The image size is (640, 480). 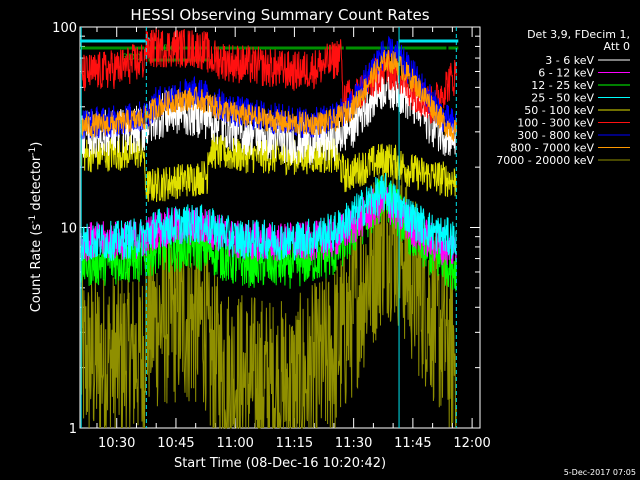 I want to click on series-line-50_100keV, so click(x=268, y=168).